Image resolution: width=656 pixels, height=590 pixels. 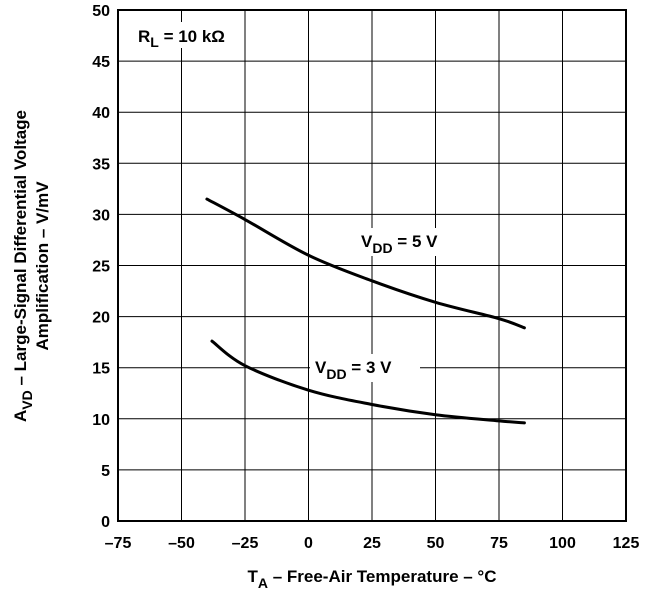 I want to click on x-tick-label: 25, so click(x=372, y=543).